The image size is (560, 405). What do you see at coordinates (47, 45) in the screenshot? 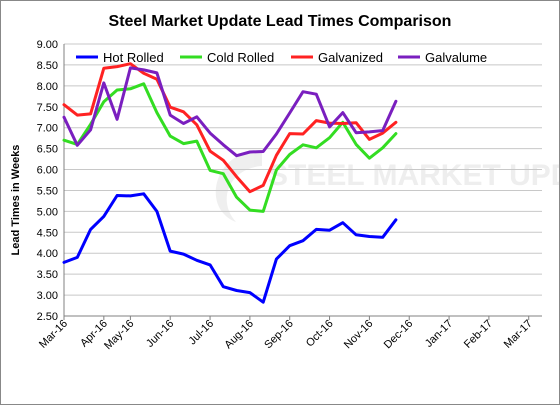
I see `y-tick-label: 9.00` at bounding box center [47, 45].